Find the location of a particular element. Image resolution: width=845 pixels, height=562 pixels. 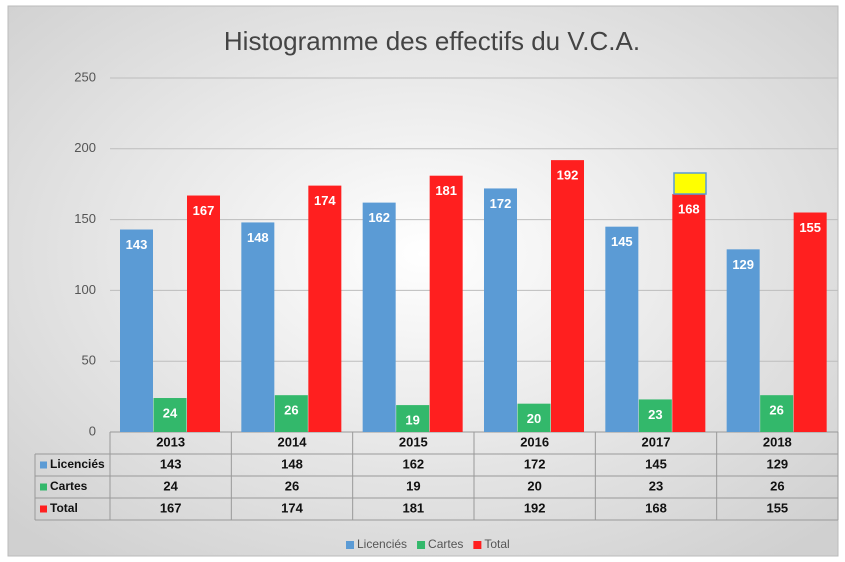

table-cell: 148 is located at coordinates (292, 463).